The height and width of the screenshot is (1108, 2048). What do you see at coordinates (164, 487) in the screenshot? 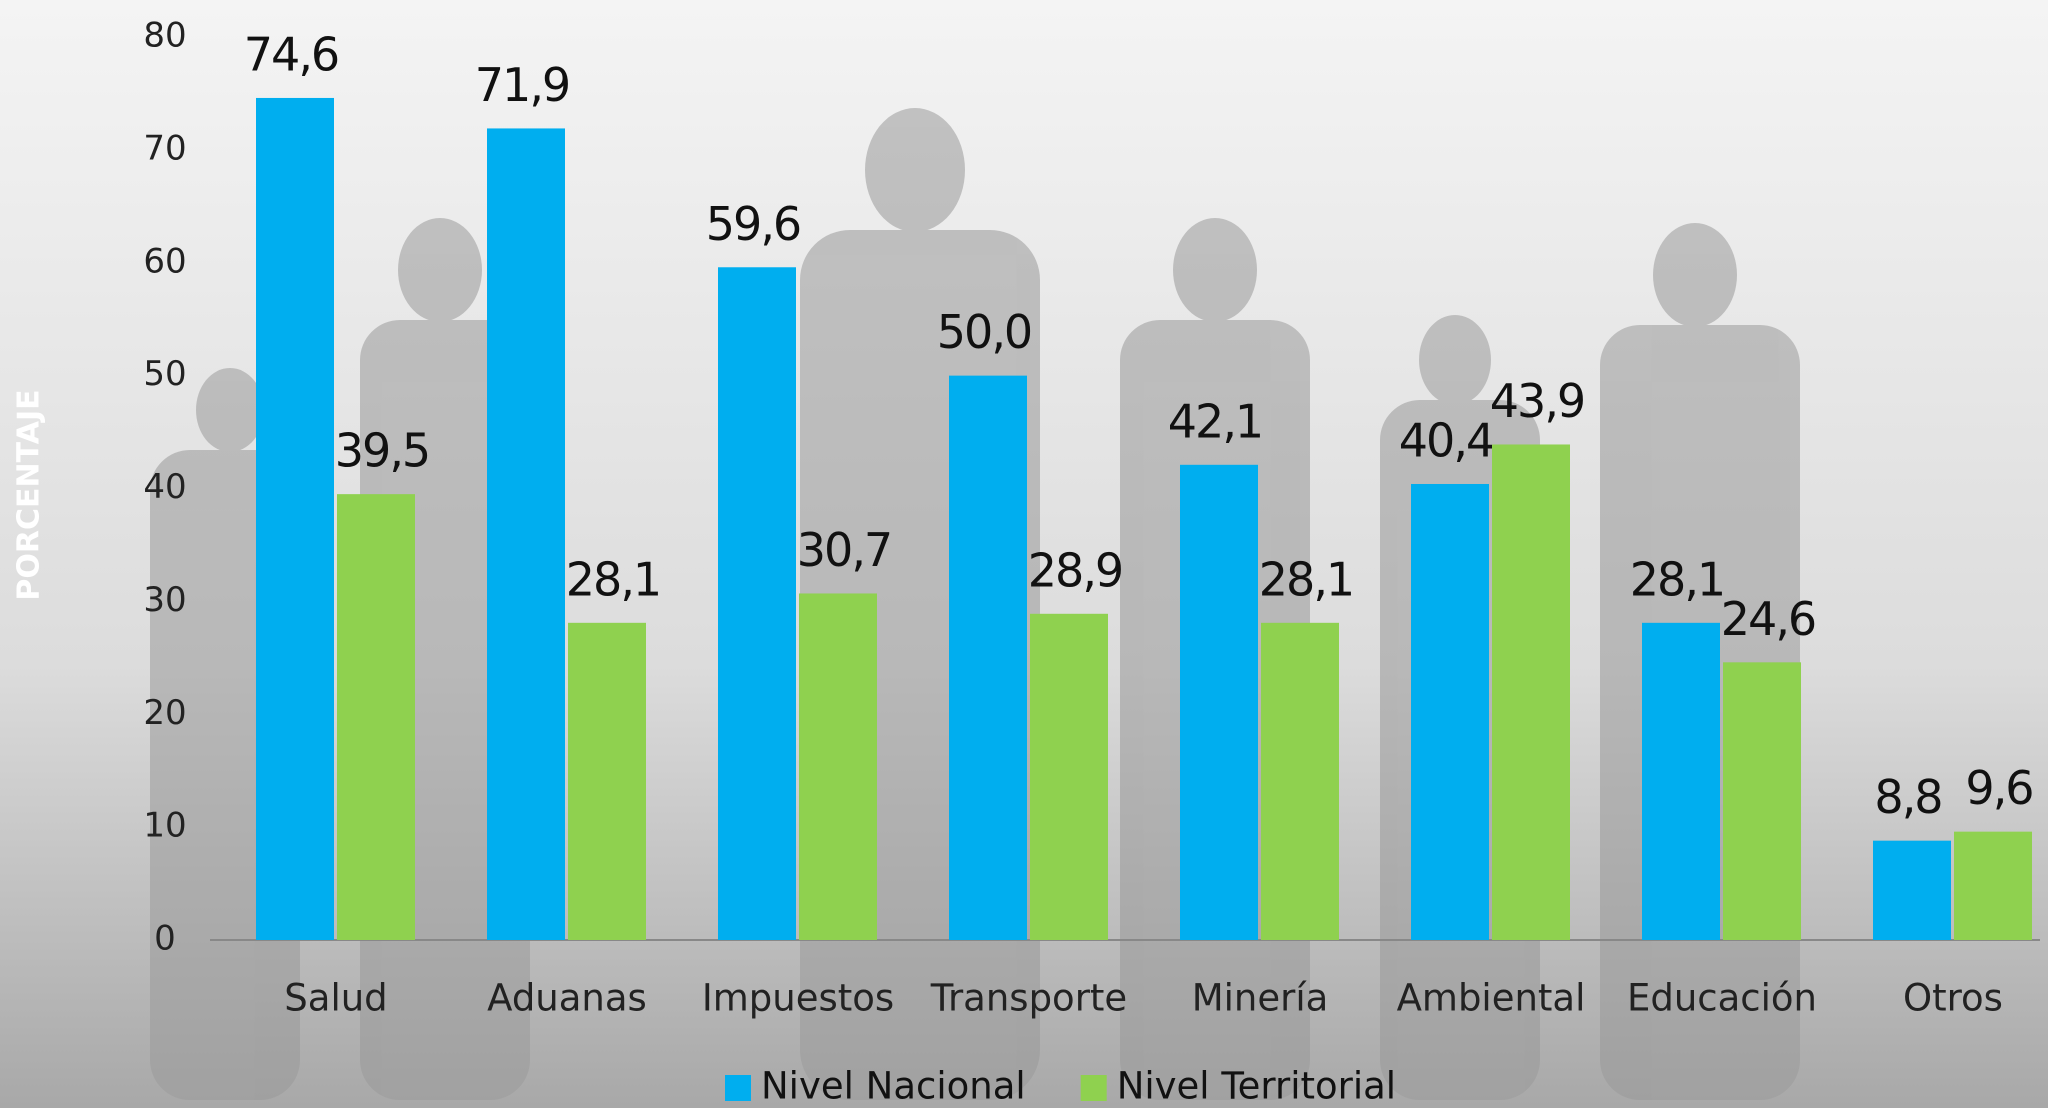
I see `y-tick-label: 40` at bounding box center [164, 487].